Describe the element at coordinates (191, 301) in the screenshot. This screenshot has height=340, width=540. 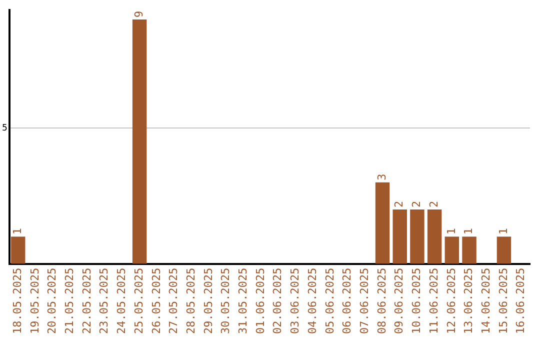
I see `x-tick-label: 28.05.2025` at that location.